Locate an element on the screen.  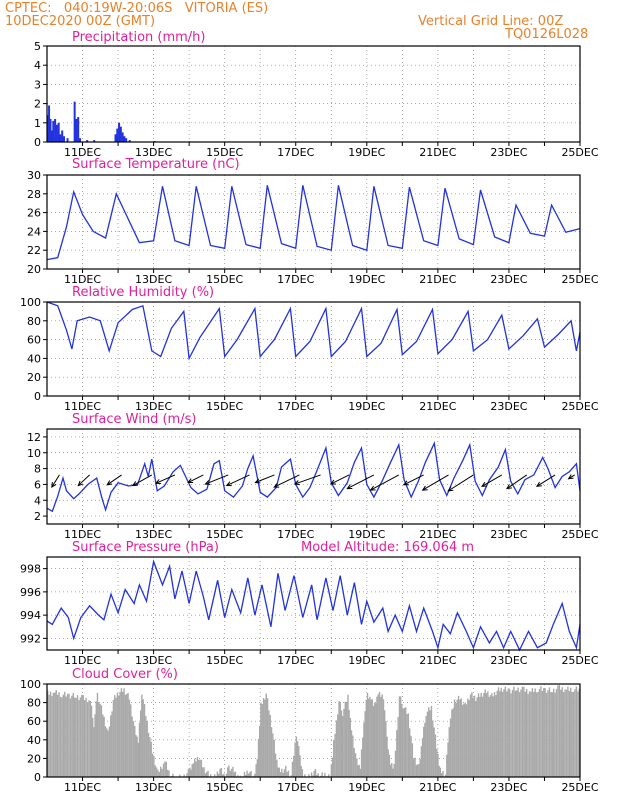
y-tick-label: 28 is located at coordinates (34, 194).